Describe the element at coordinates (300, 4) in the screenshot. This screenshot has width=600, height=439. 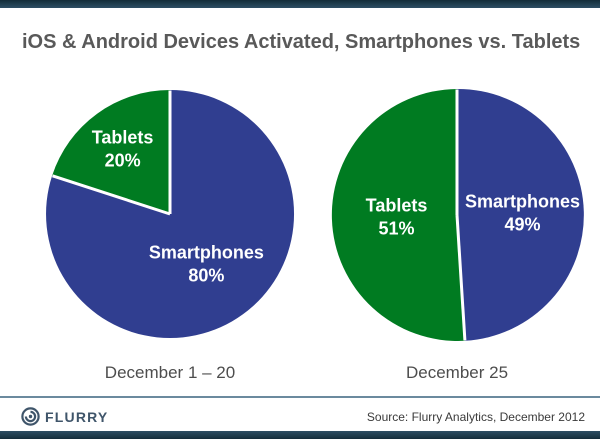
I see `top-border-bar` at that location.